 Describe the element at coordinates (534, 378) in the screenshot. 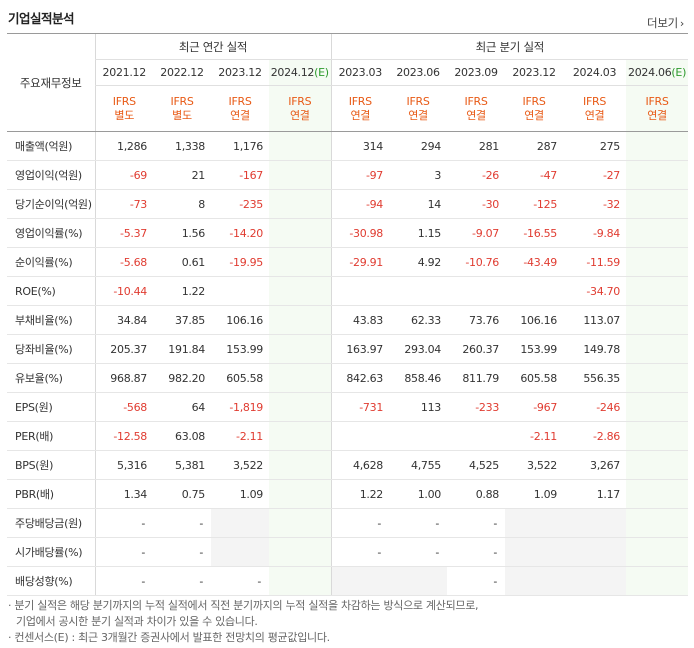

I see `value-cell: 605.58` at that location.